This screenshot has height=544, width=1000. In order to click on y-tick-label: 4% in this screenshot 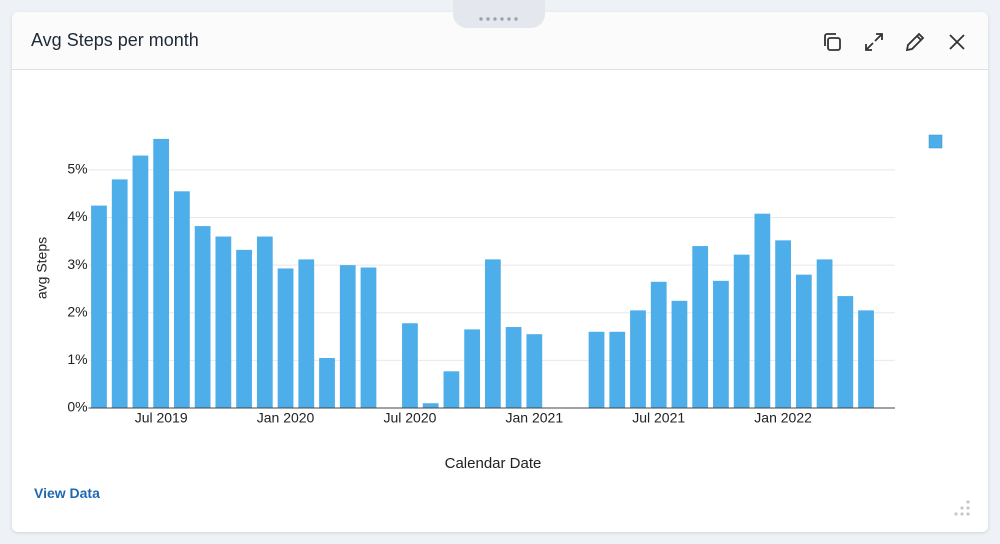, I will do `click(77, 216)`.